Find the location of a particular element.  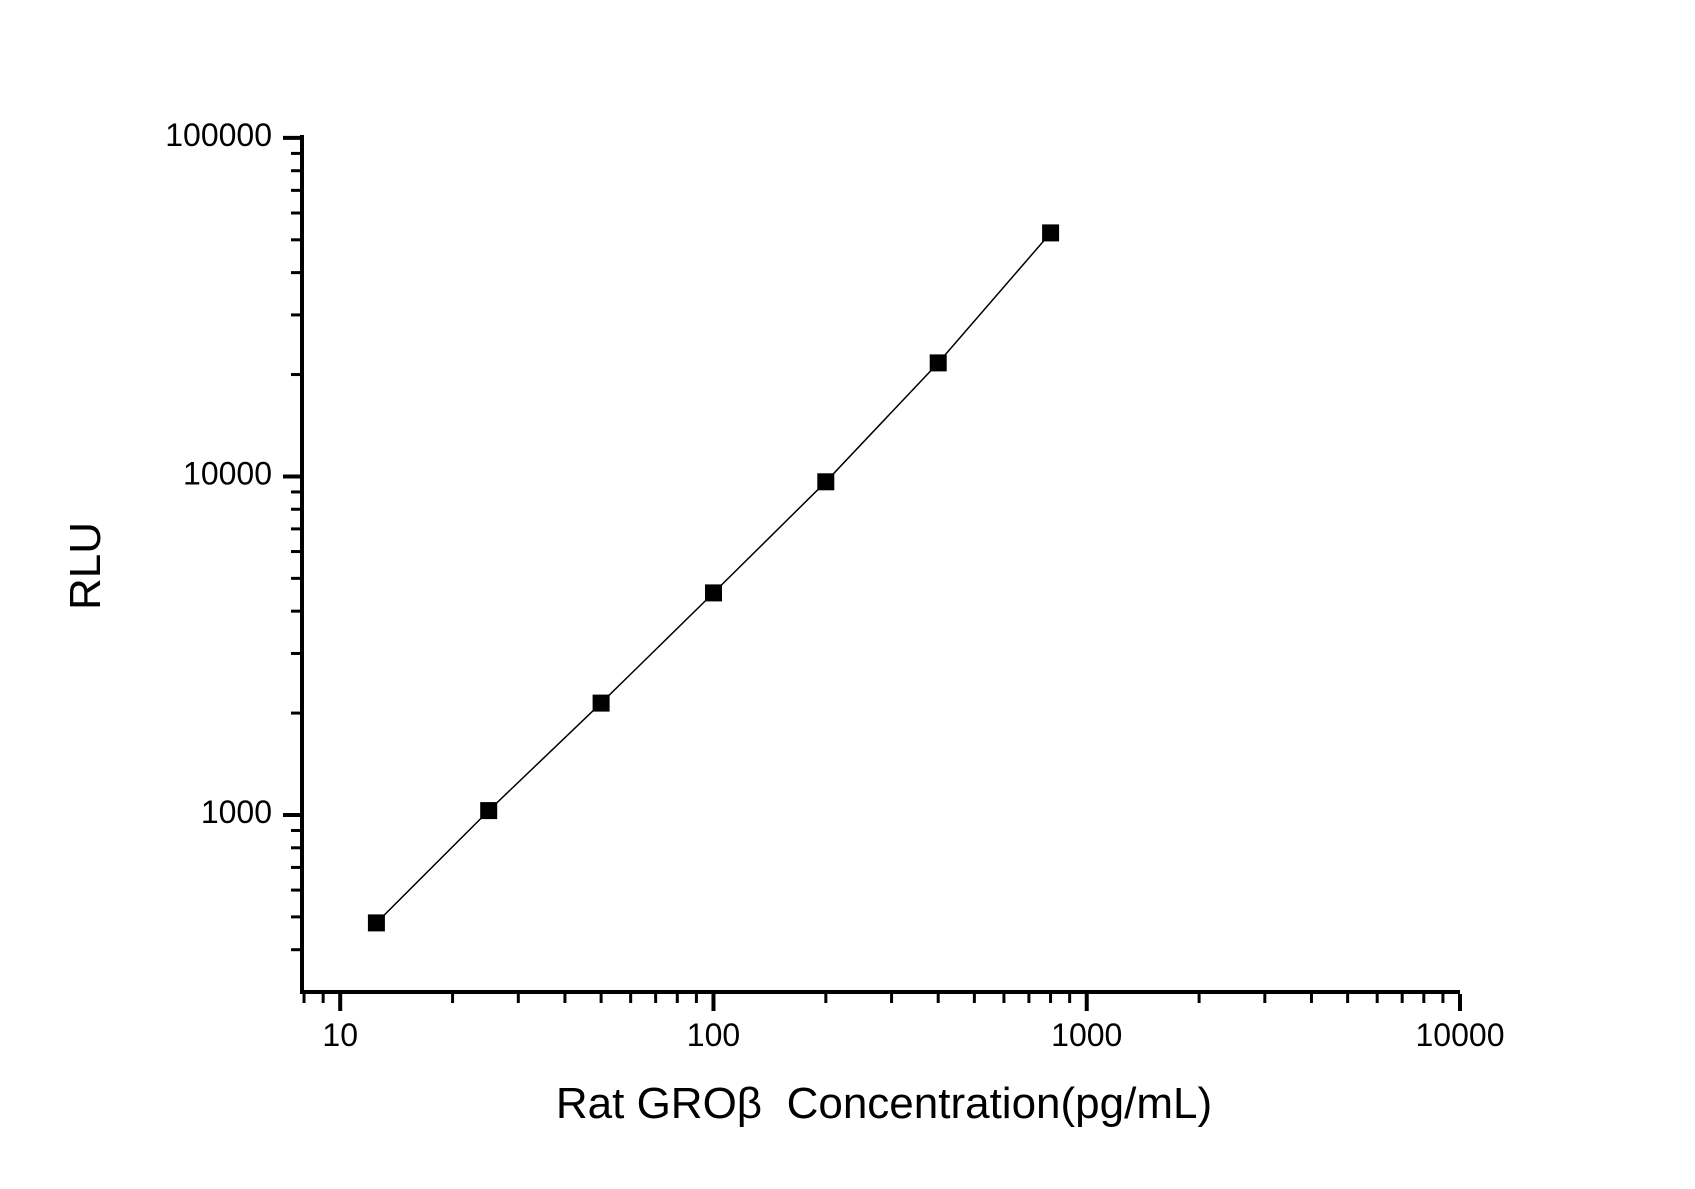

x-axis-tick-label: 10000 is located at coordinates (1460, 1035).